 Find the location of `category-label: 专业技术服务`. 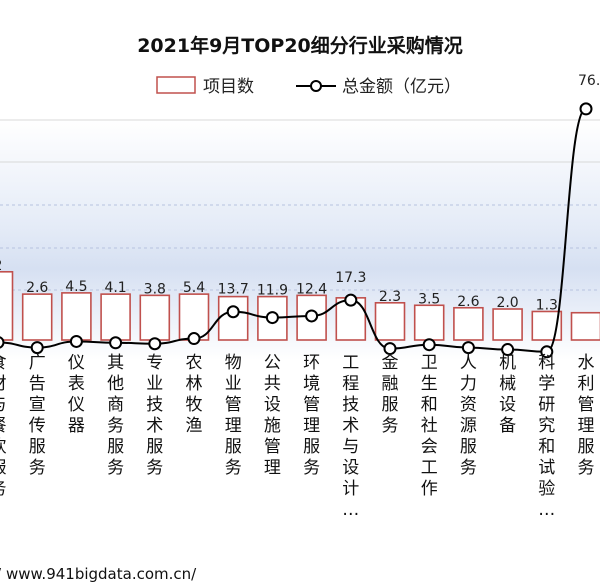

category-label: 专业技术服务 is located at coordinates (154, 415).